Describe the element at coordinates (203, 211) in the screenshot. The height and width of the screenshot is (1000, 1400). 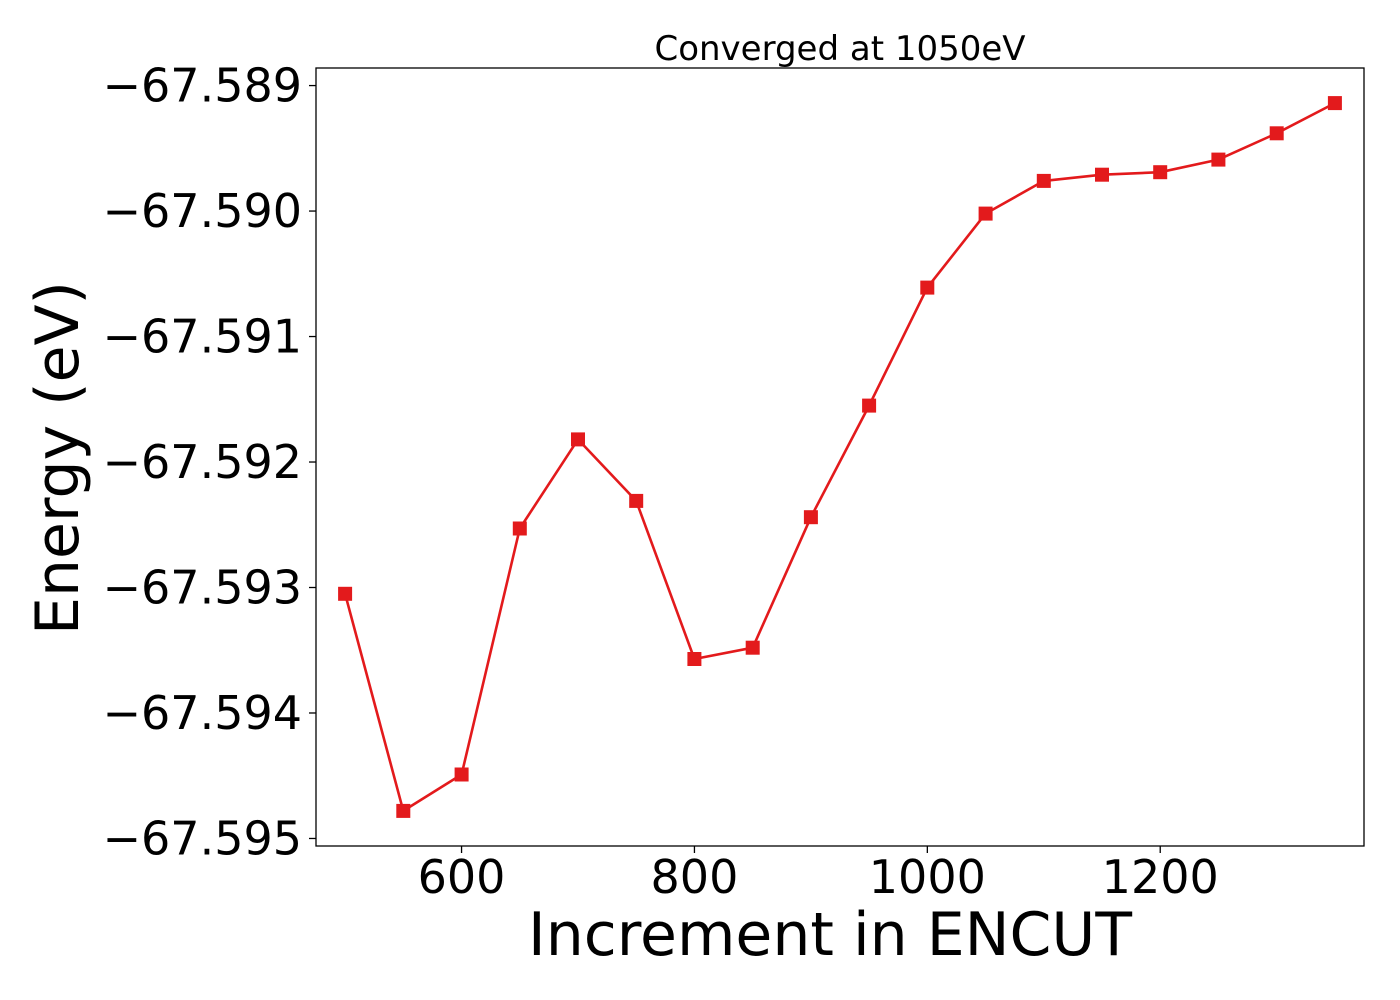
I see `y-tick-label: −67.590` at that location.